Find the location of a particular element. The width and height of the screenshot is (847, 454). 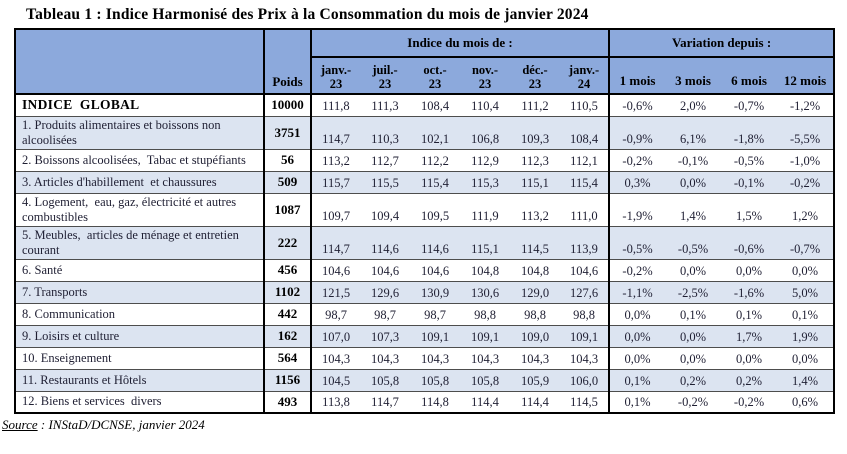

index-value: 105,9 is located at coordinates (535, 380).